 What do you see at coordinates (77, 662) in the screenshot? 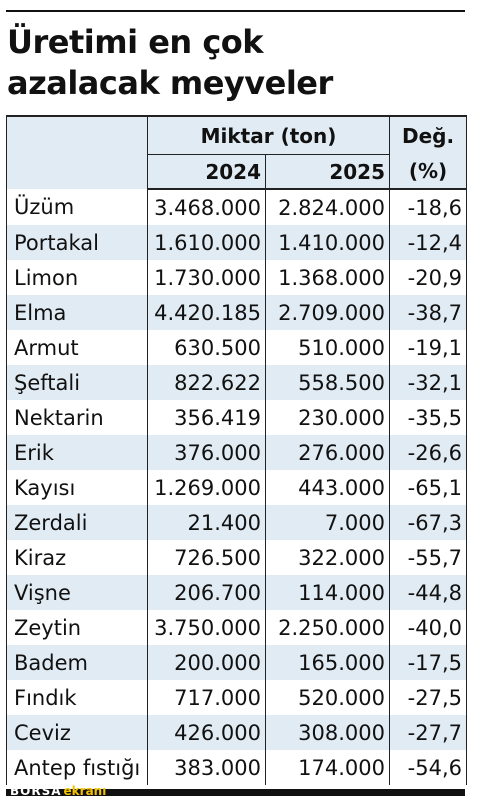
I see `fruit-name-cell: Badem` at bounding box center [77, 662].